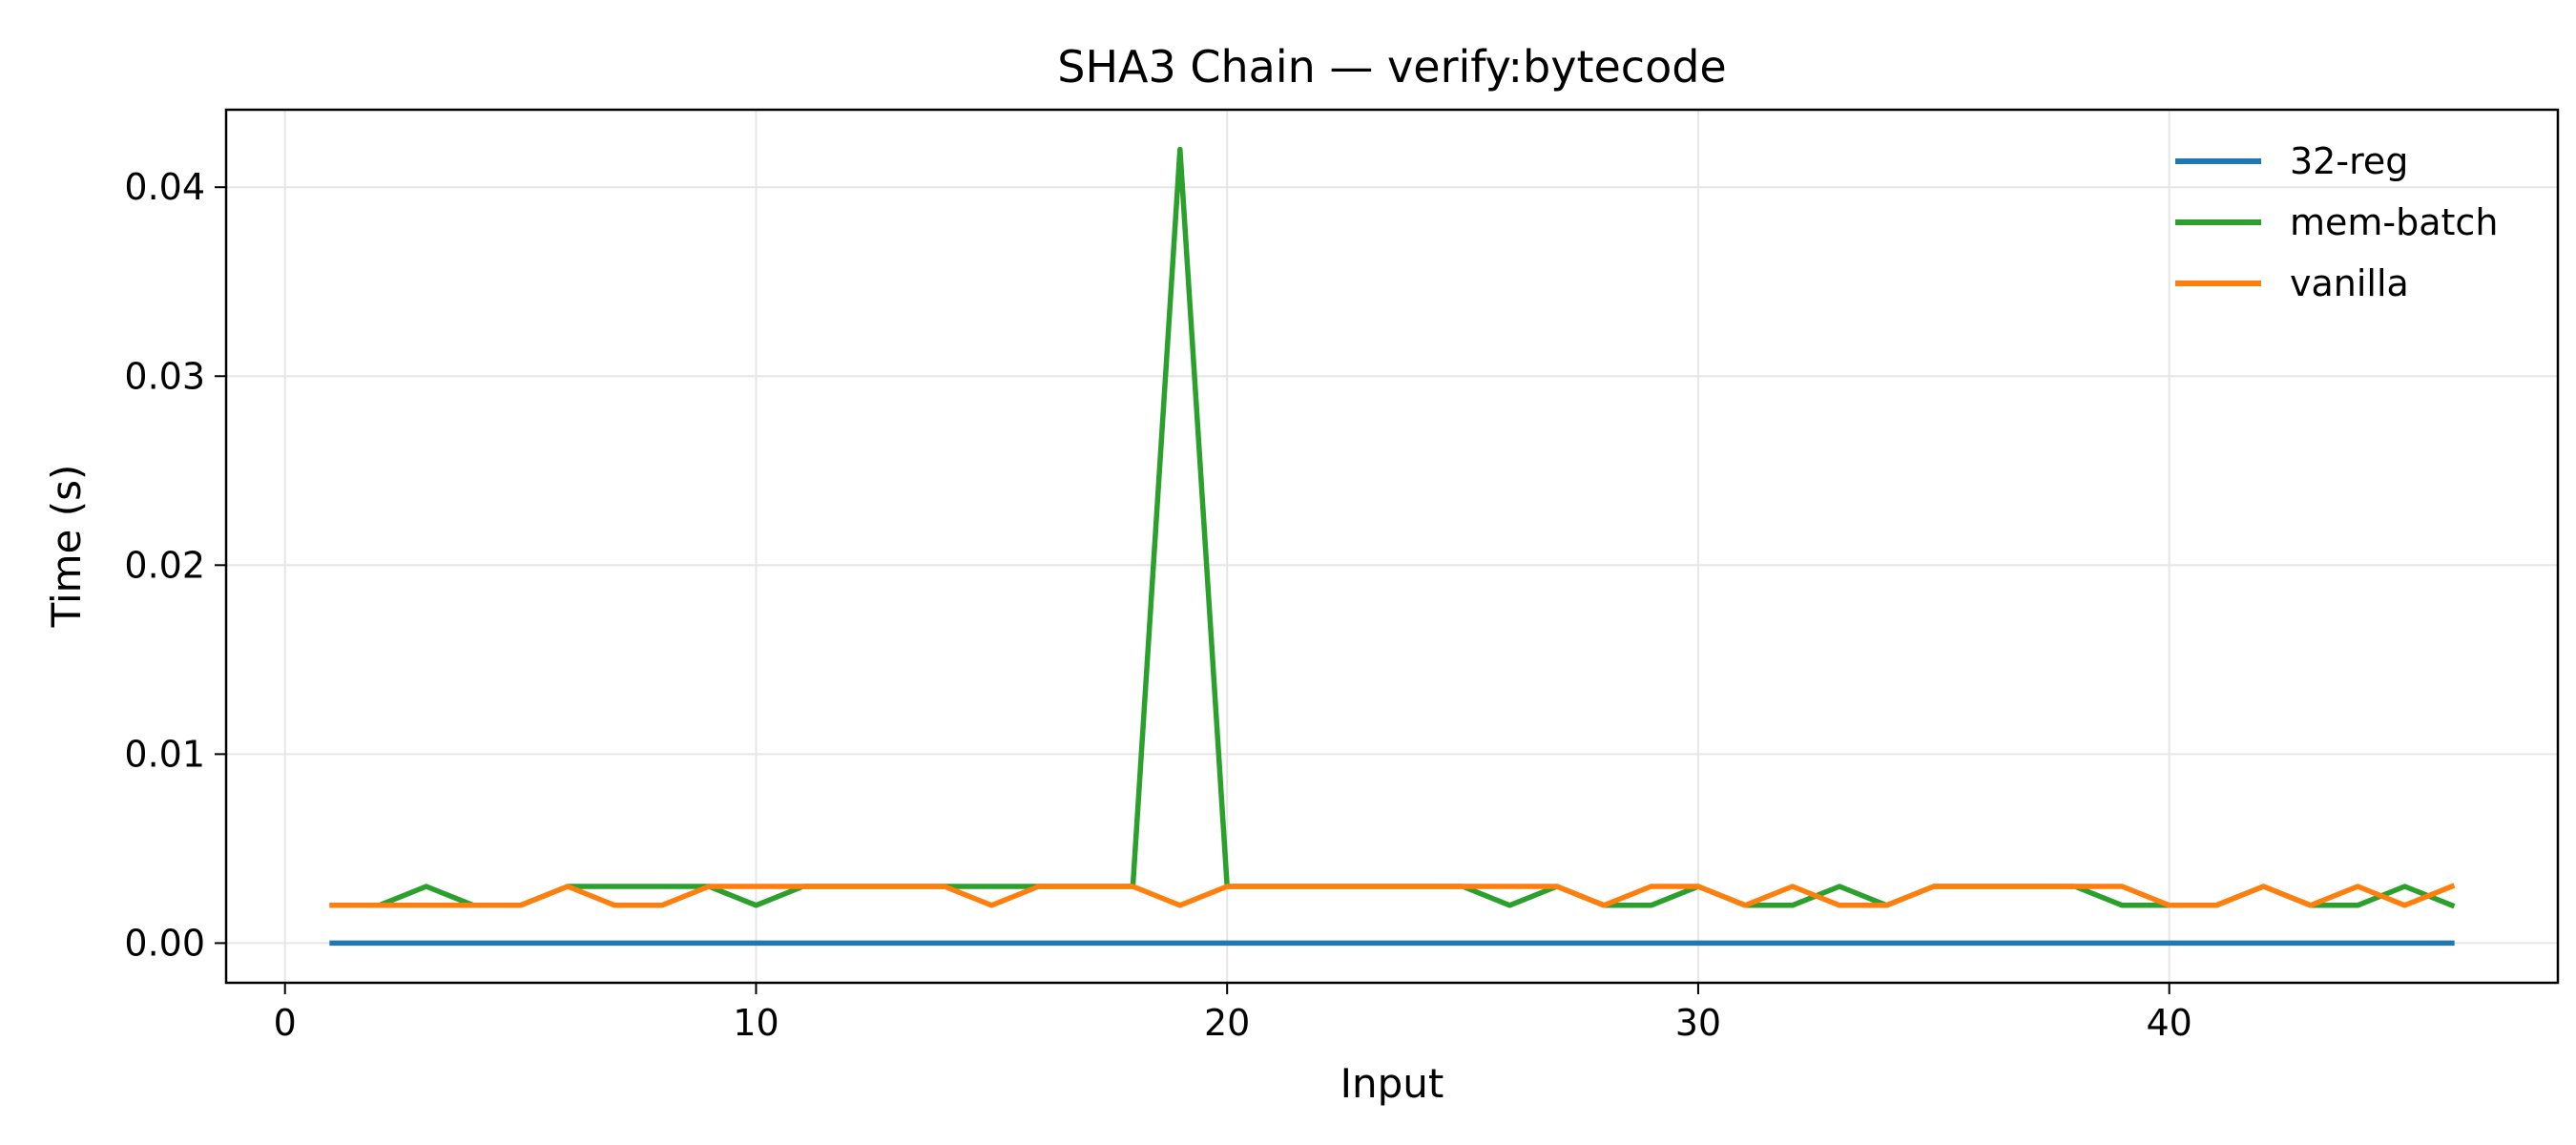  What do you see at coordinates (164, 754) in the screenshot?
I see `y-tick-label: 0.01` at bounding box center [164, 754].